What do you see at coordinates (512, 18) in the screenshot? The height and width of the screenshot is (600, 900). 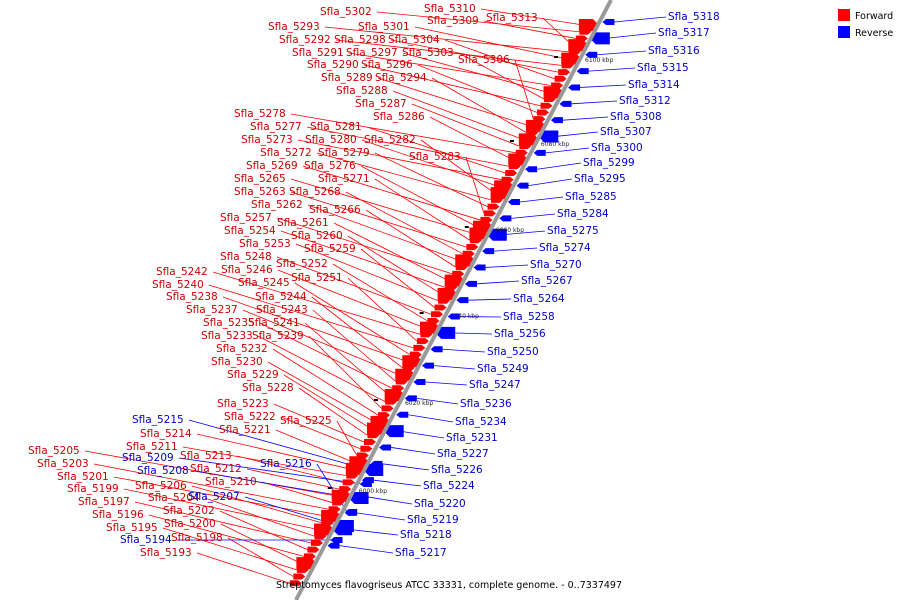 I see `gene-label-forward: Sfla_5313` at bounding box center [512, 18].